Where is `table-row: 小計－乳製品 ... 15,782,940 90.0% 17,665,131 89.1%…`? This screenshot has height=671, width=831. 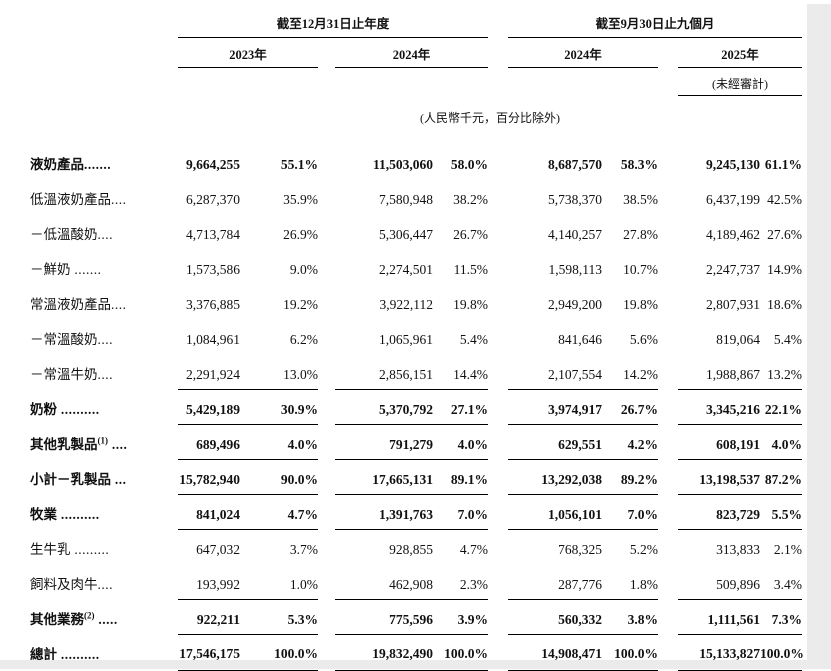
table-row: 小計－乳製品 ... 15,782,940 90.0% 17,665,131 89.1%… is located at coordinates (416, 477).